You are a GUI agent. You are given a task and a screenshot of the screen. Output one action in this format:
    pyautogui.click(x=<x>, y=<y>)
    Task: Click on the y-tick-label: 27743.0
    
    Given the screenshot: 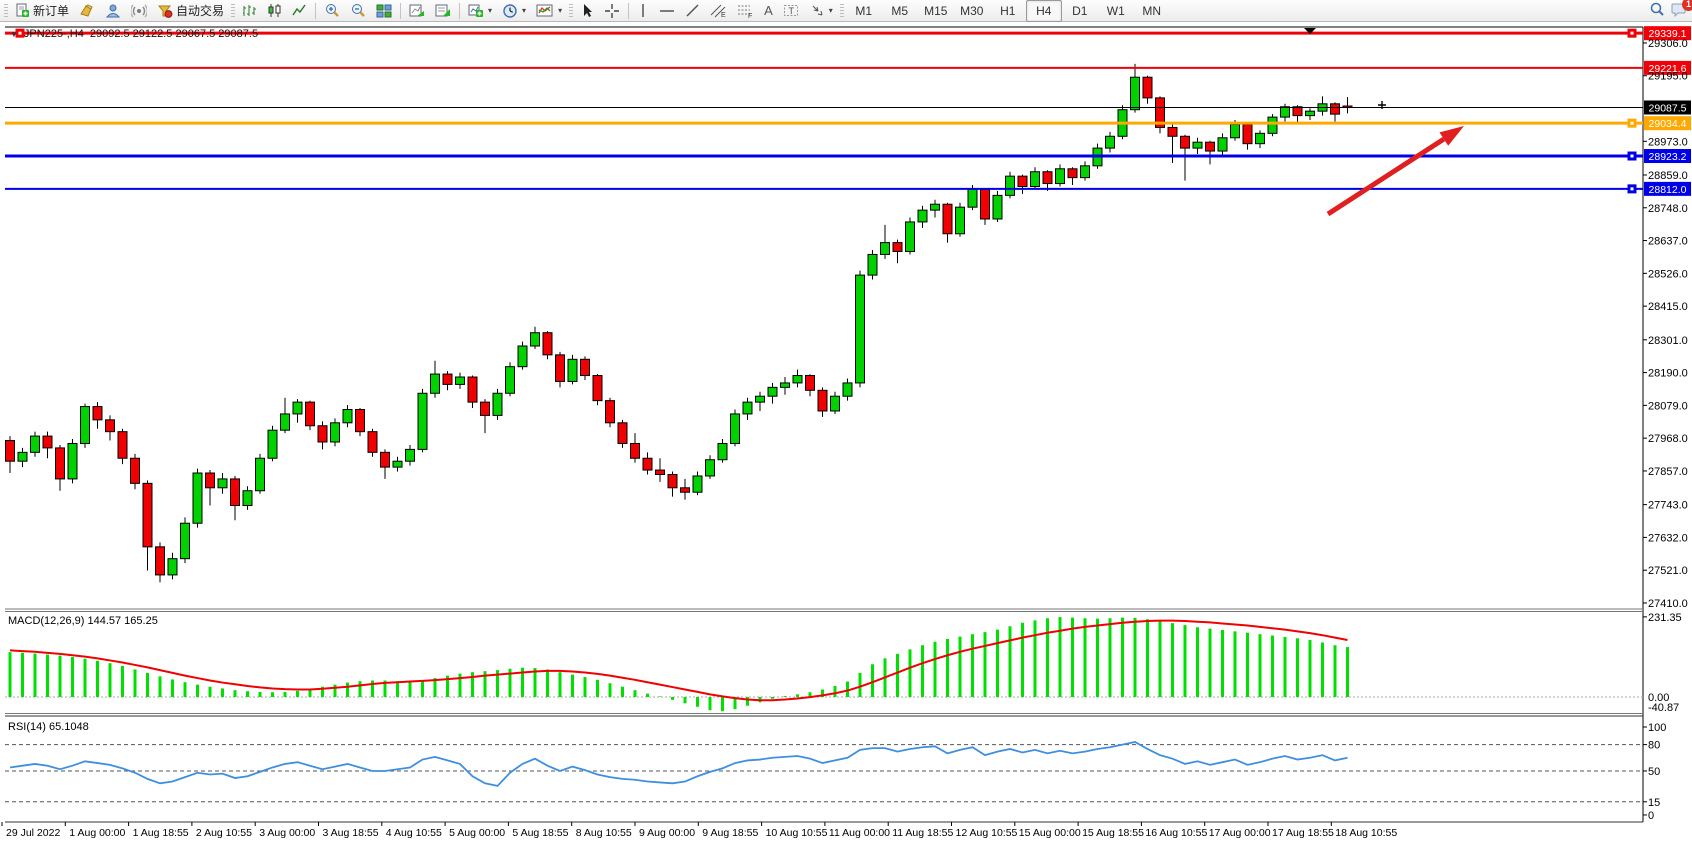 What is the action you would take?
    pyautogui.click(x=1668, y=506)
    